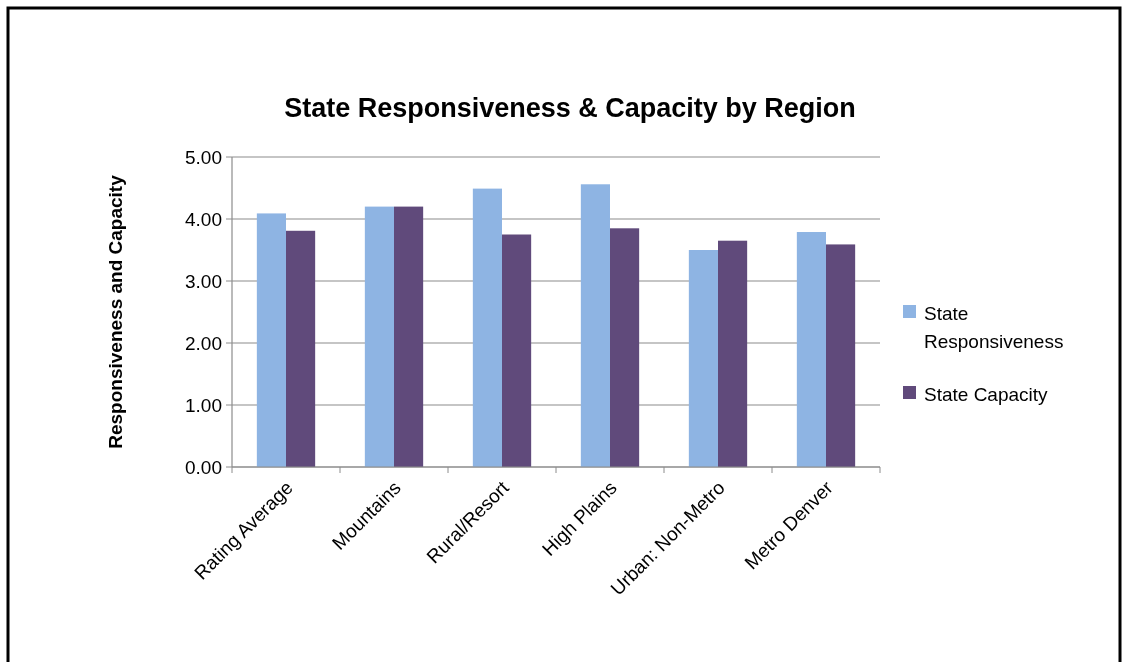 The height and width of the screenshot is (662, 1129). Describe the element at coordinates (986, 394) in the screenshot. I see `legend-label: State Capacity` at that location.